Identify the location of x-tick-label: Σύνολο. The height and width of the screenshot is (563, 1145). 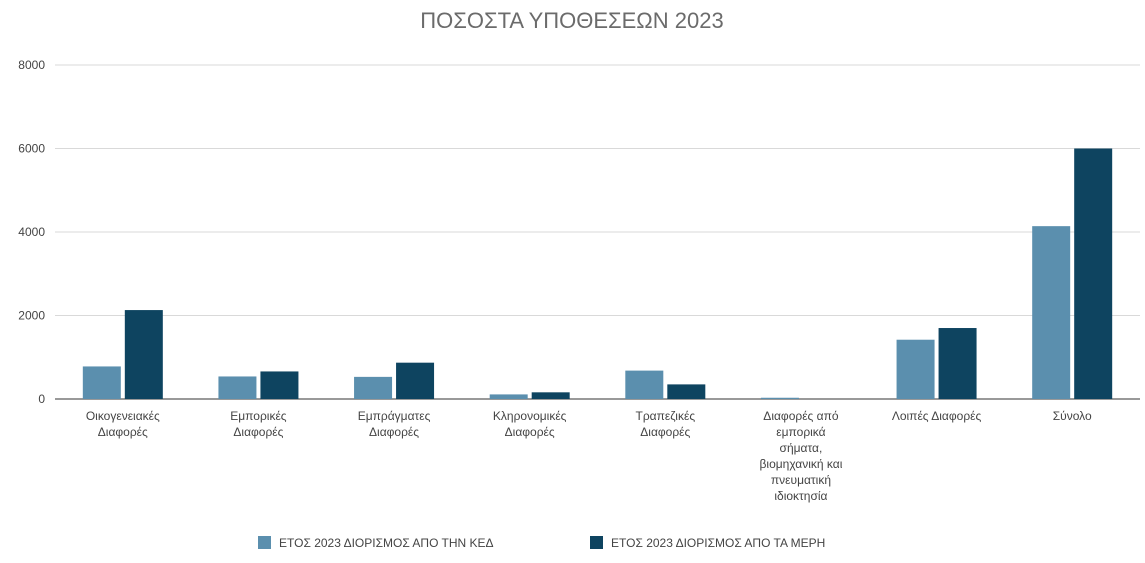
(1072, 416).